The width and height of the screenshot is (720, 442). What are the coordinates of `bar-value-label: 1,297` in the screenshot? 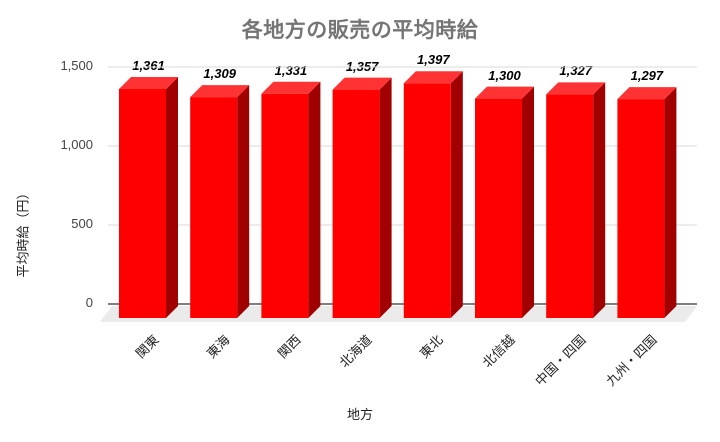 It's located at (647, 76).